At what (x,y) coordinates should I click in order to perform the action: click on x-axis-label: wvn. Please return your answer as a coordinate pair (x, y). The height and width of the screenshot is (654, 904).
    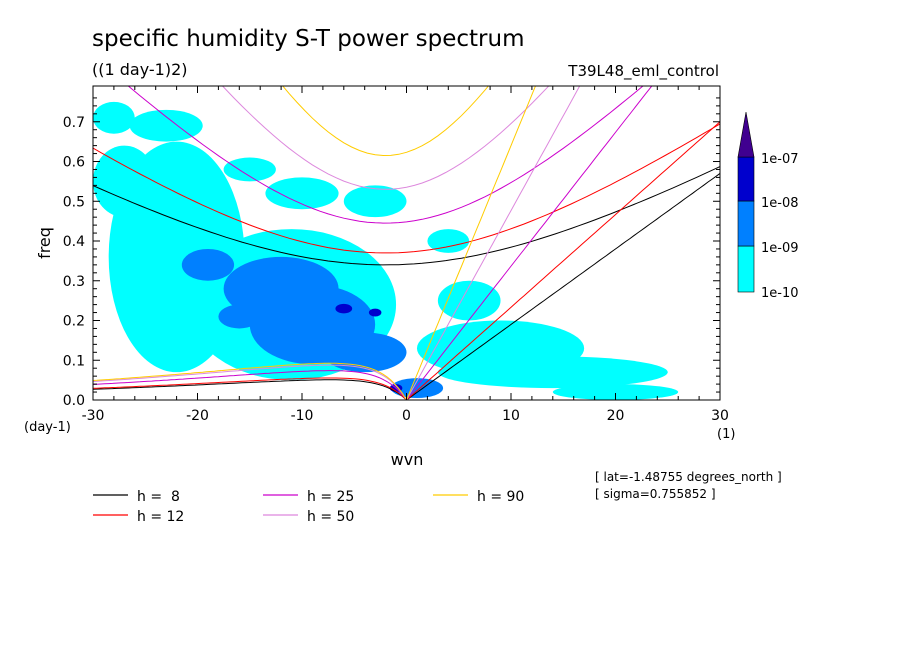
    Looking at the image, I should click on (407, 459).